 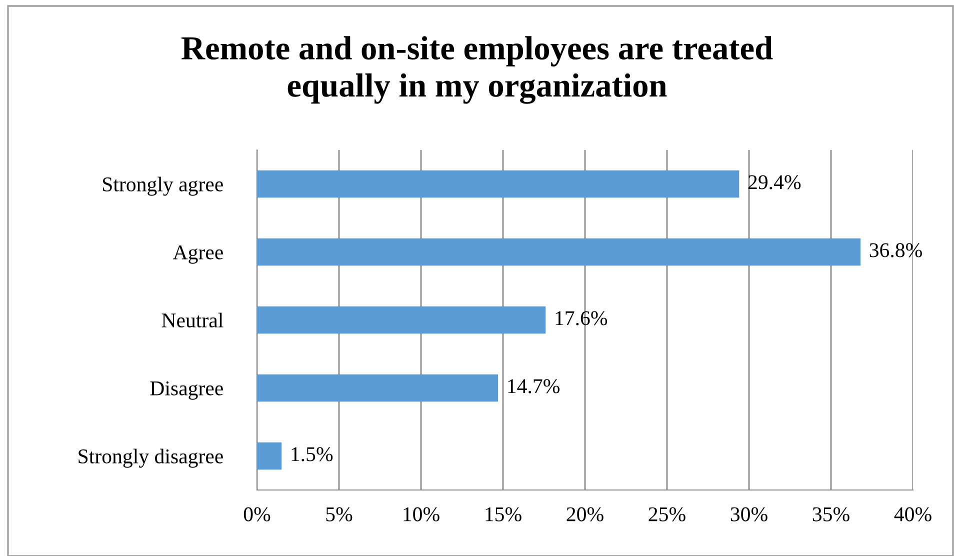 I want to click on y-tick-label: Disagree, so click(x=186, y=390).